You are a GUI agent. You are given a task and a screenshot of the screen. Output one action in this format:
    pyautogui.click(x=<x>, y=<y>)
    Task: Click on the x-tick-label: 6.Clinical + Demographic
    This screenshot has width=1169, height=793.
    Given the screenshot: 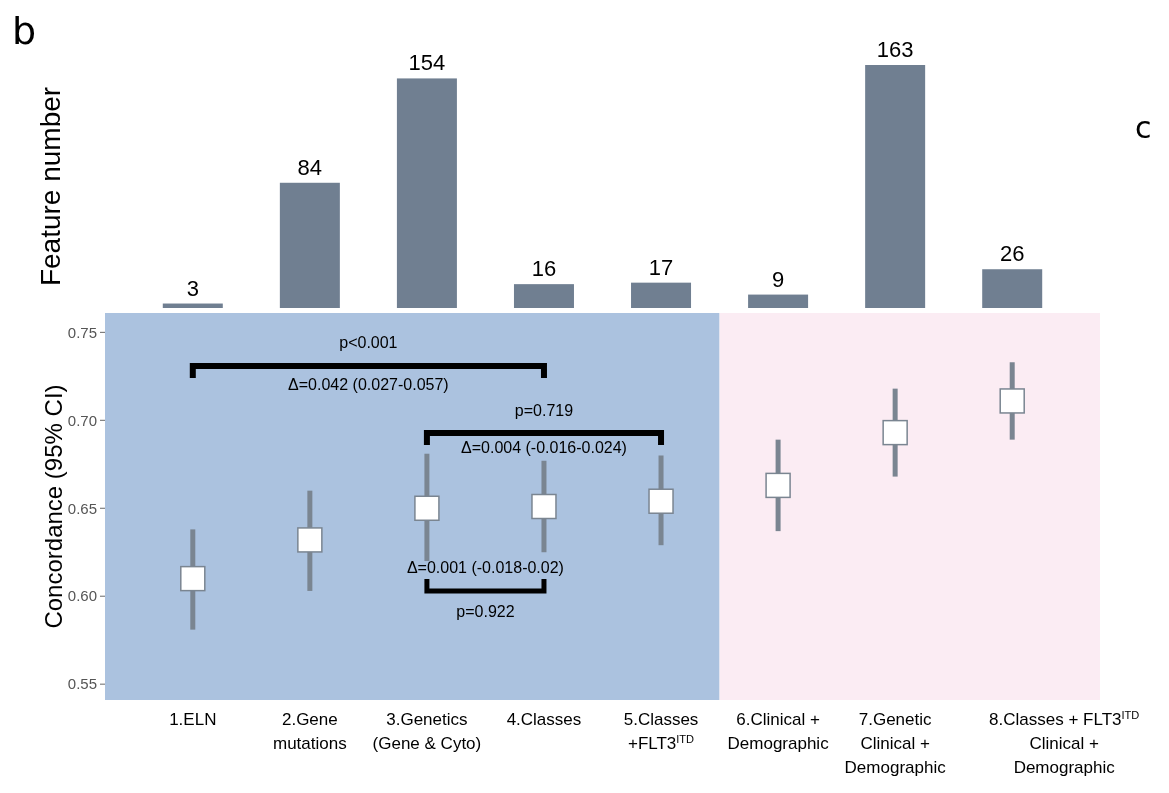 What is the action you would take?
    pyautogui.click(x=778, y=731)
    